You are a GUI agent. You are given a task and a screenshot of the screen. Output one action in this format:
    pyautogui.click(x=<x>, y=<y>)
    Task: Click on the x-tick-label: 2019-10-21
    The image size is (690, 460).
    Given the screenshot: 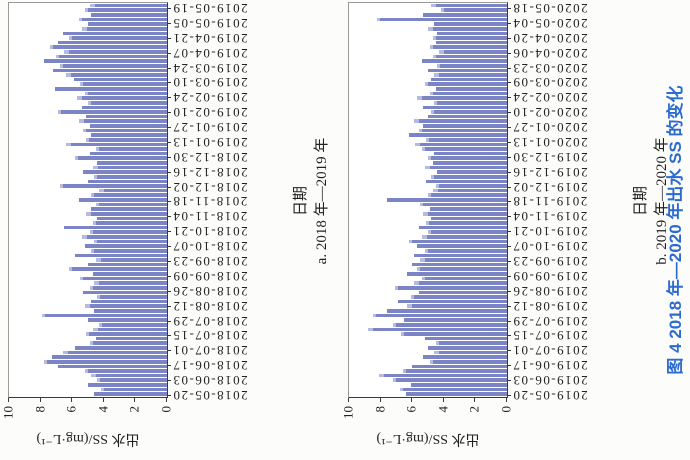 What is the action you would take?
    pyautogui.click(x=550, y=232)
    